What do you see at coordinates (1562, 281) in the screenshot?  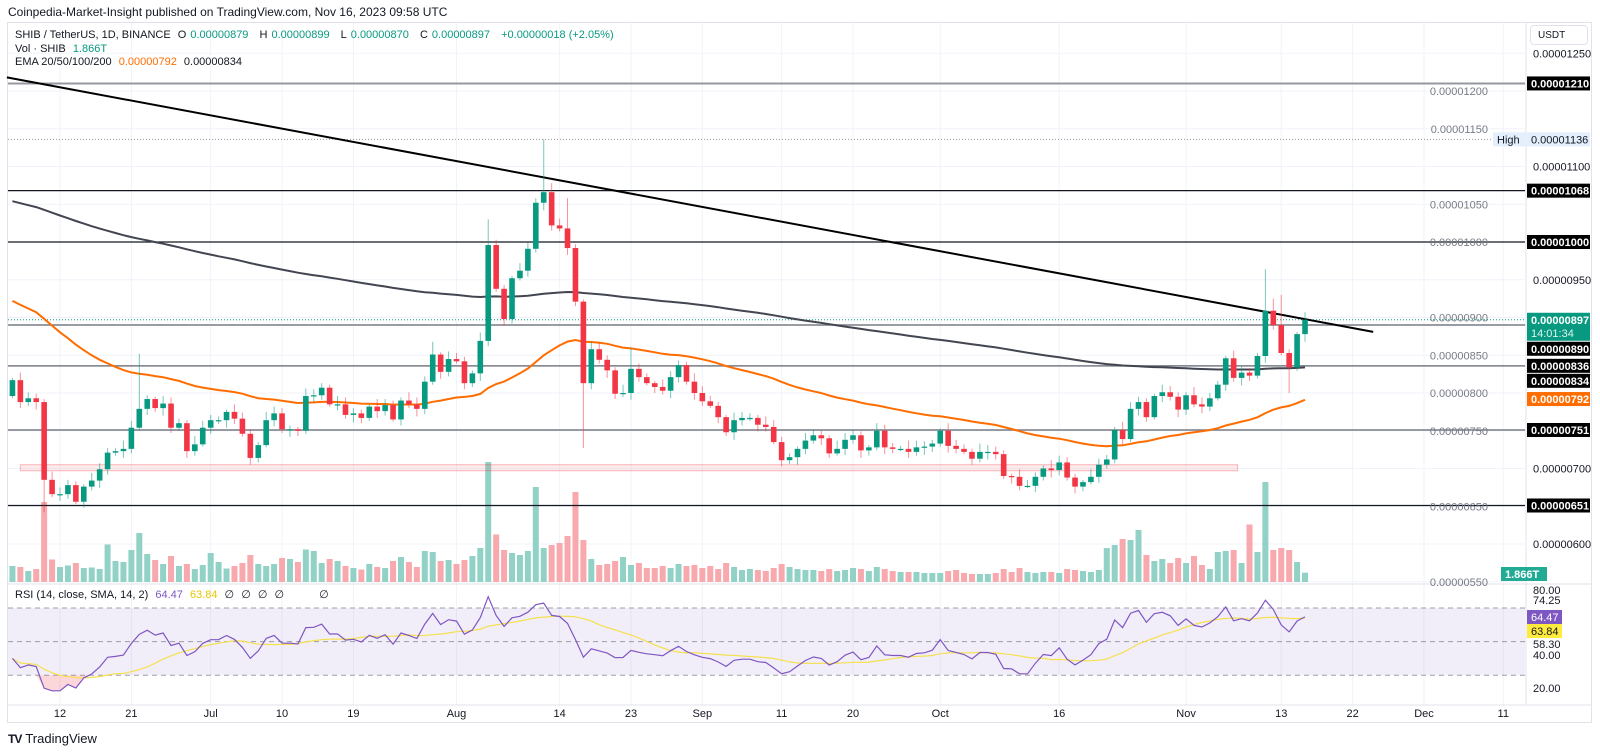 I see `price-tick-label: 0.00000950` at bounding box center [1562, 281].